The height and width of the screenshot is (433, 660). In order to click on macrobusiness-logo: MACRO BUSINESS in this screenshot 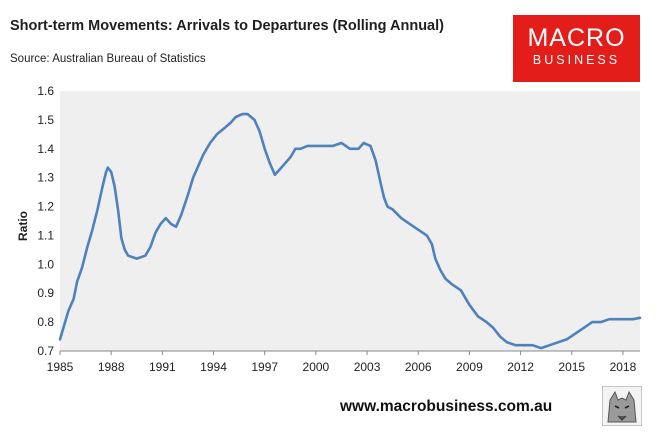, I will do `click(576, 48)`.